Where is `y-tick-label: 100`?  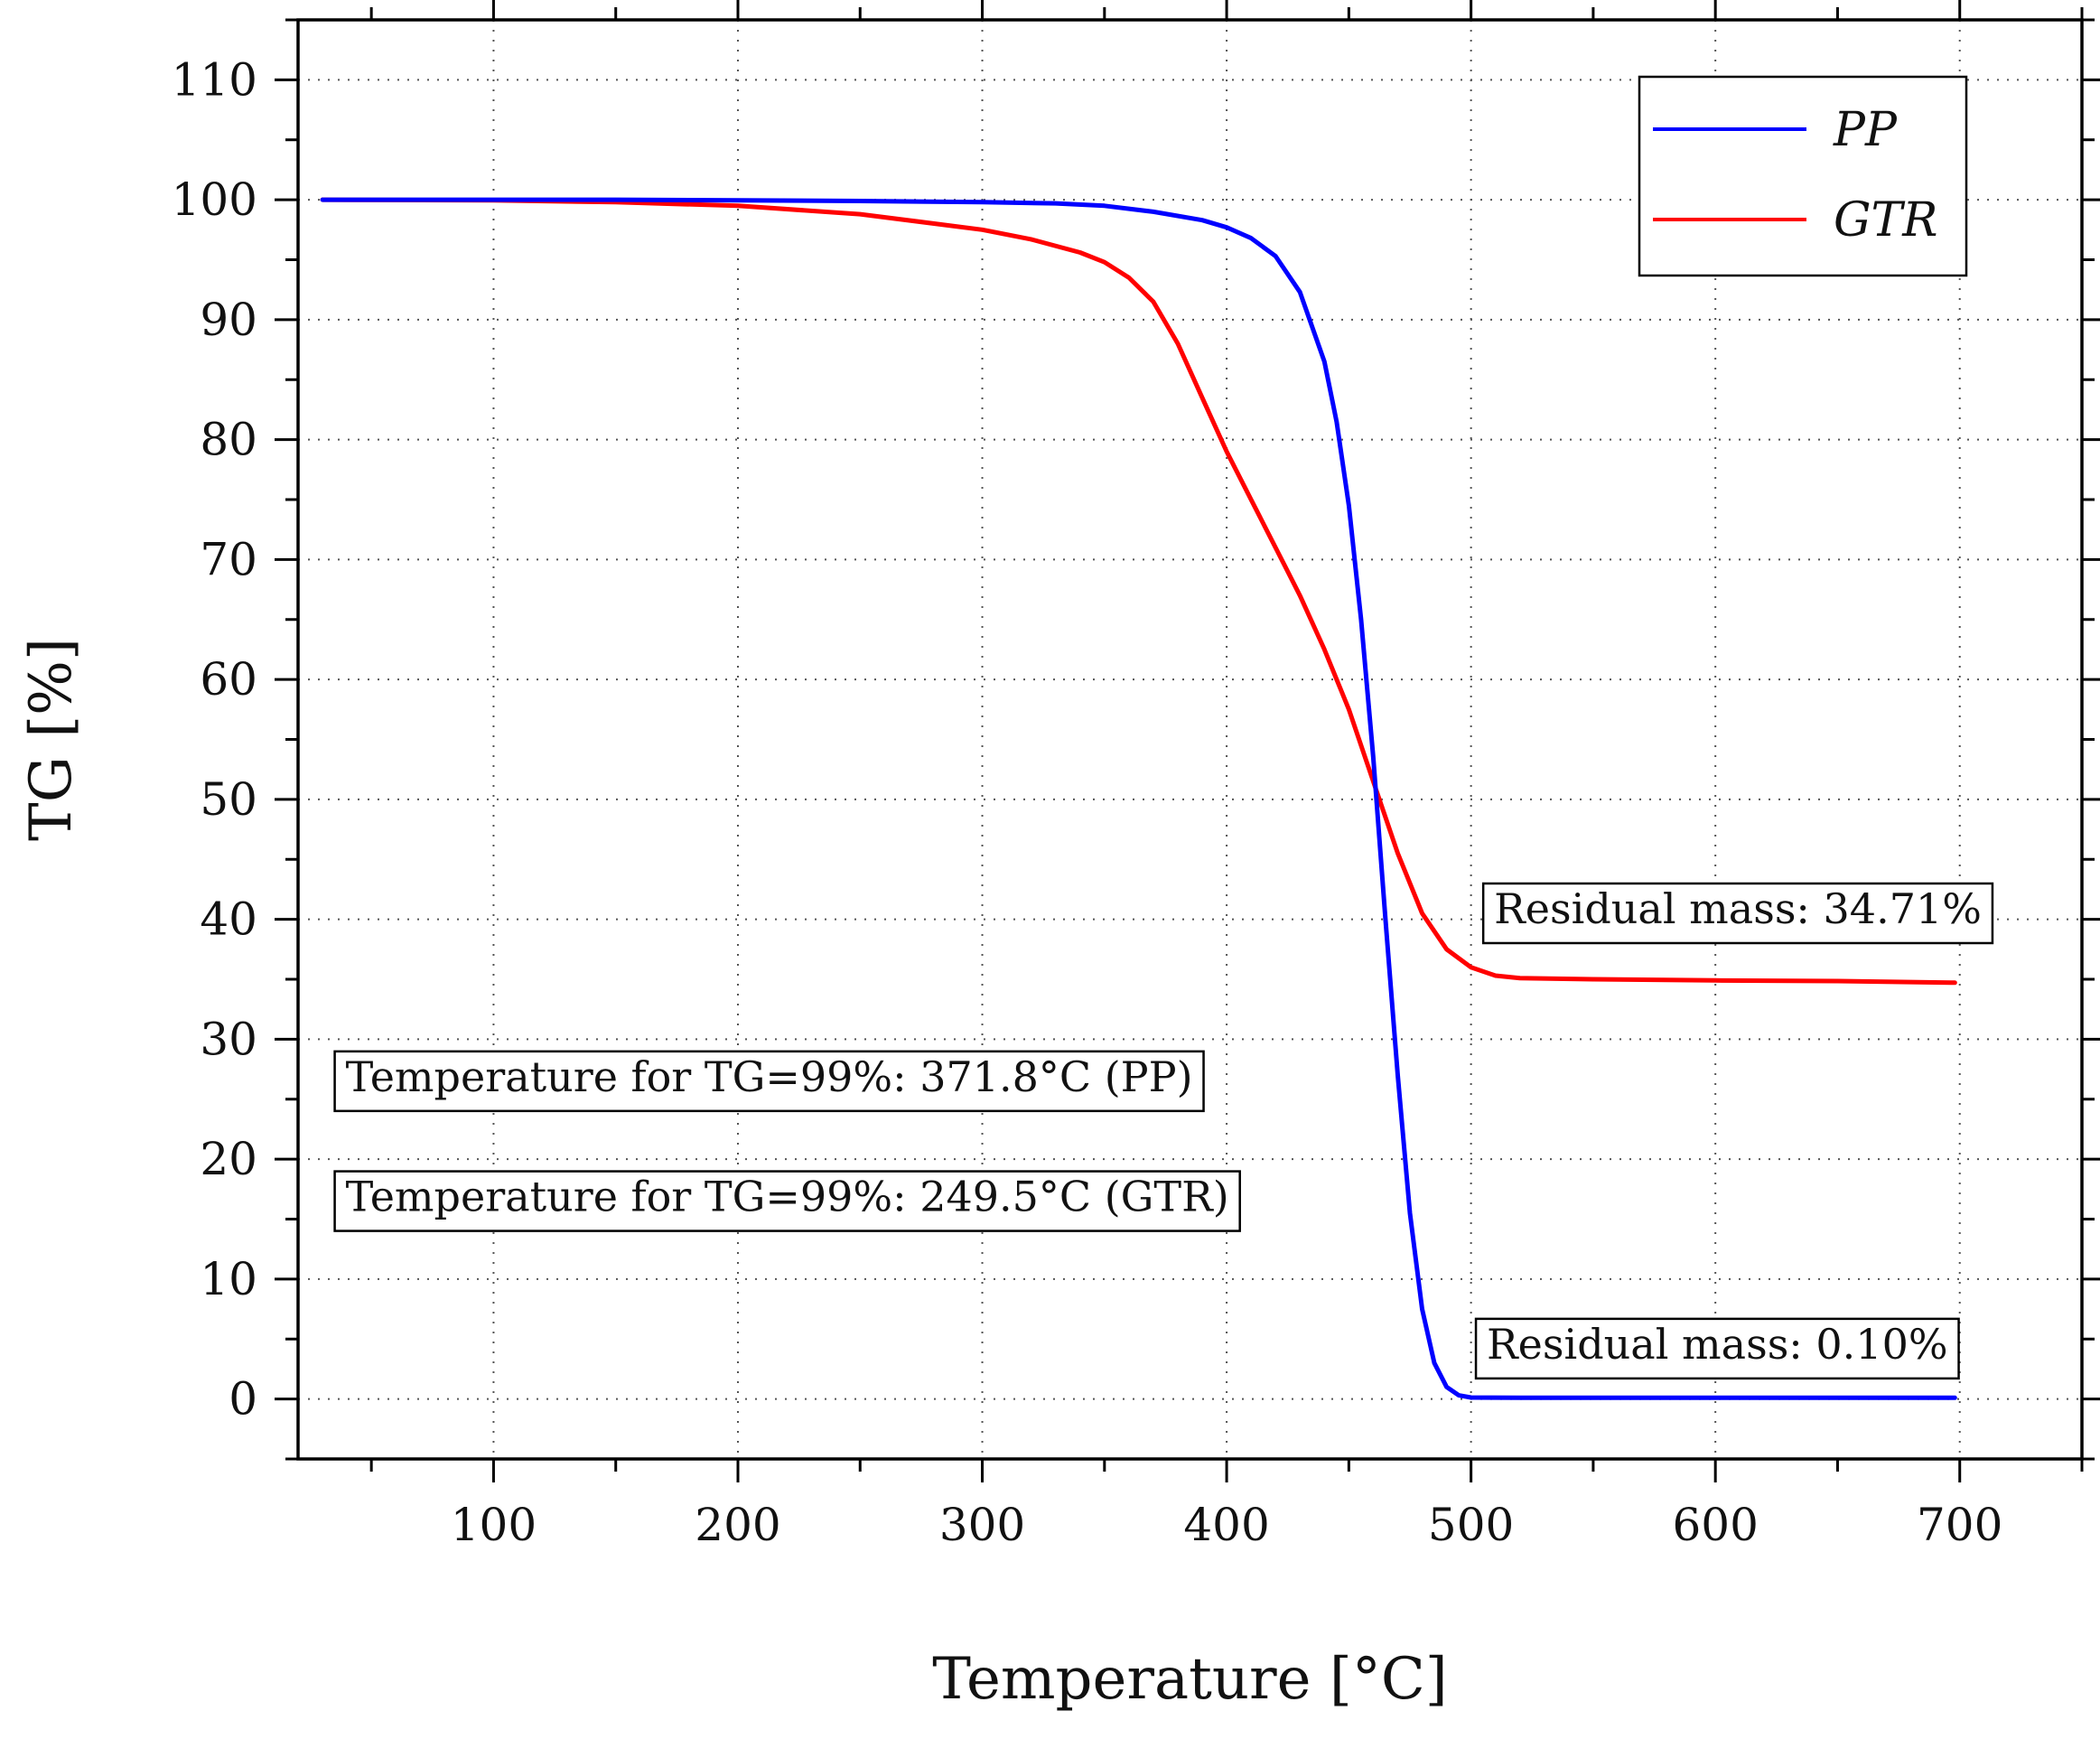 y-tick-label: 100 is located at coordinates (214, 199).